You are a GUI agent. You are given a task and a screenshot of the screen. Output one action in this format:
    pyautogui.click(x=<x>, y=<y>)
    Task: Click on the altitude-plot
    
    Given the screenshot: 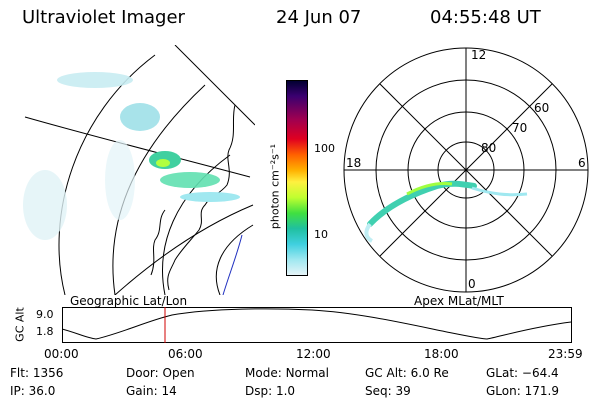 What is the action you would take?
    pyautogui.click(x=317, y=325)
    